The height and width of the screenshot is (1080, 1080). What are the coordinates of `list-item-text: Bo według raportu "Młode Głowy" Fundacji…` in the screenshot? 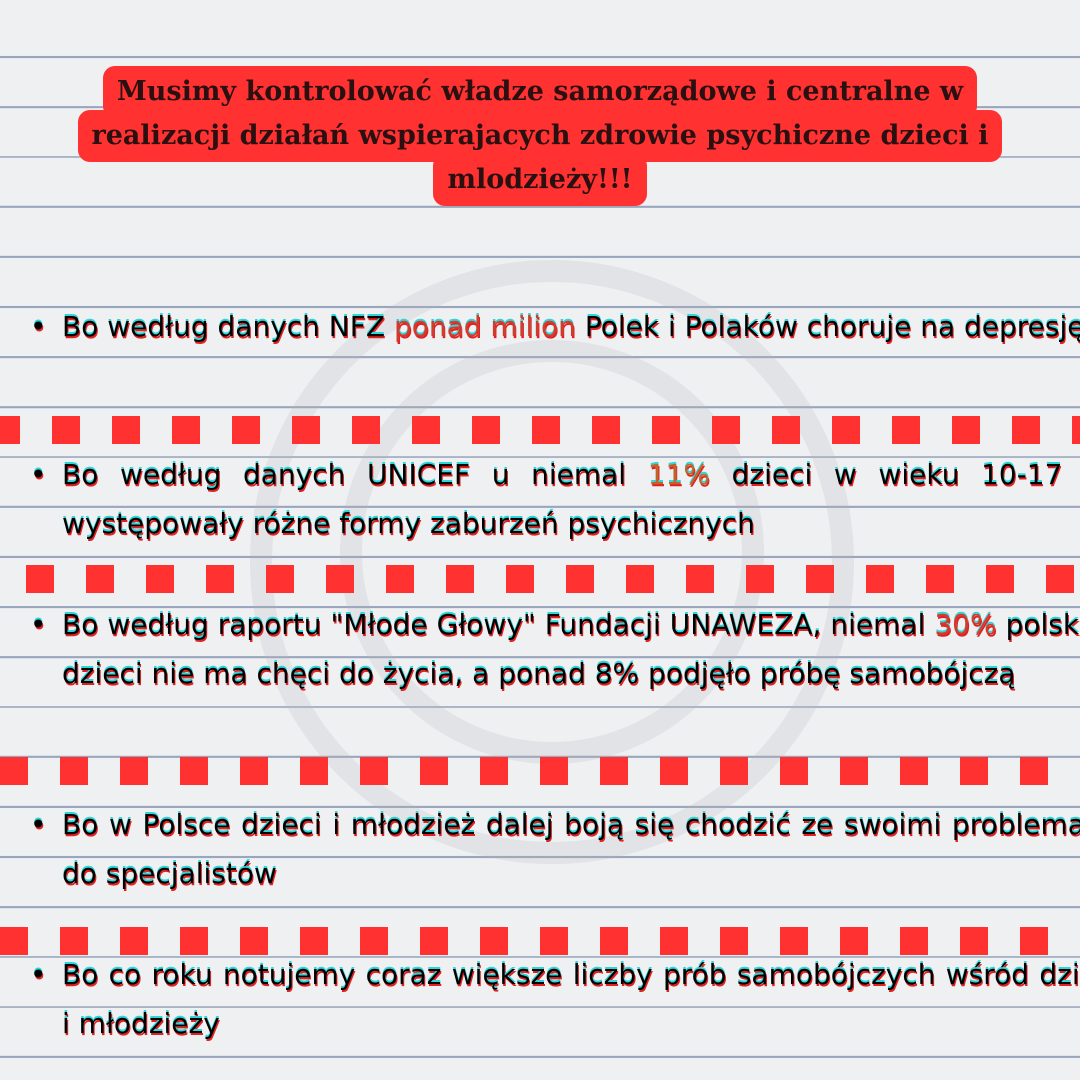 It's located at (571, 649).